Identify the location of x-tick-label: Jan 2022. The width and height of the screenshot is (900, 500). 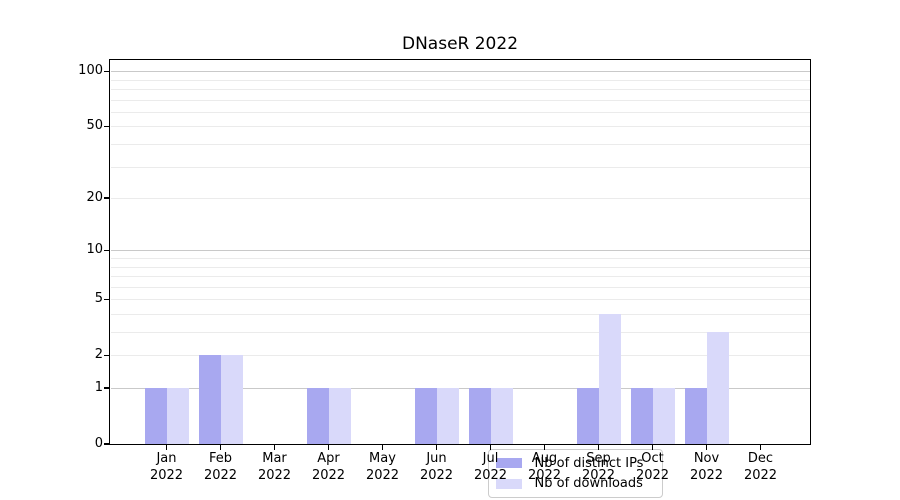
(167, 467).